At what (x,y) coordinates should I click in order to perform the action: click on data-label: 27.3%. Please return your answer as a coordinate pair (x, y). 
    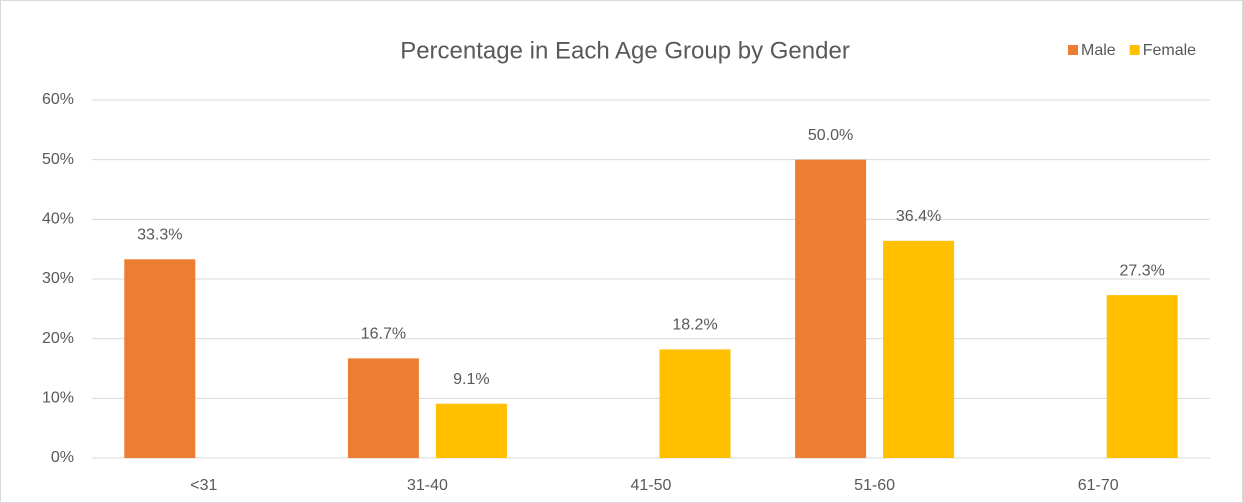
    Looking at the image, I should click on (1142, 270).